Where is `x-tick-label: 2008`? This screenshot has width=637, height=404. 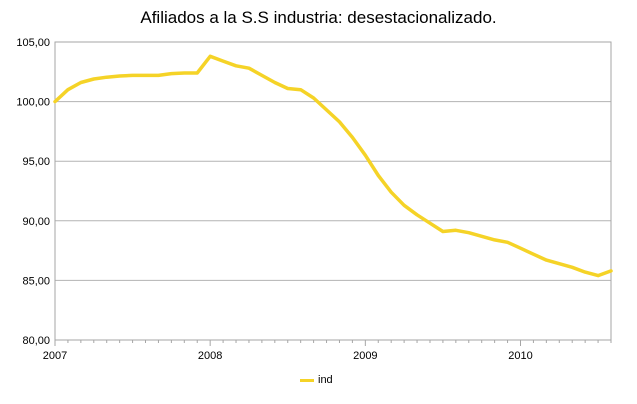
x-tick-label: 2008 is located at coordinates (210, 356).